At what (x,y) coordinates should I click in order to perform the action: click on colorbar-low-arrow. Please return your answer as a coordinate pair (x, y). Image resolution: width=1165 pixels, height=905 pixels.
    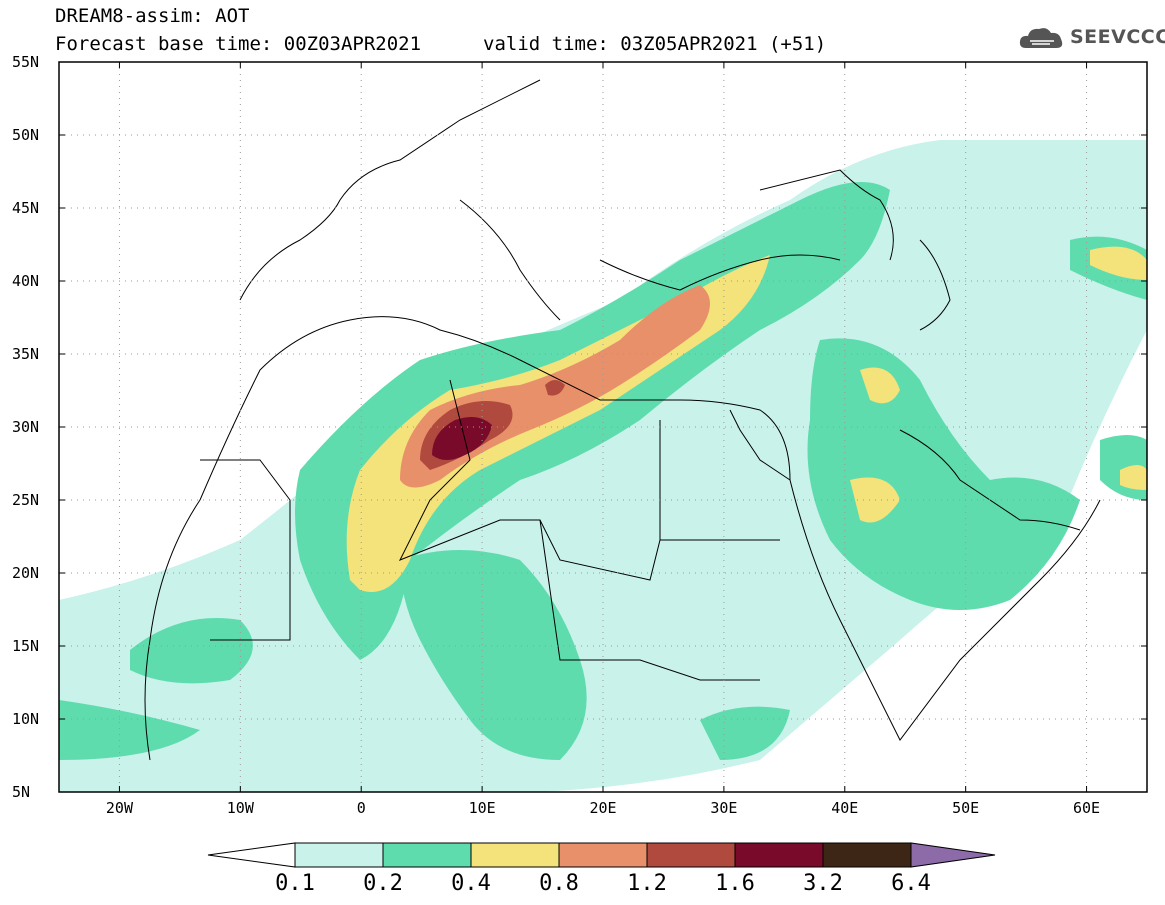
    Looking at the image, I should click on (251, 855).